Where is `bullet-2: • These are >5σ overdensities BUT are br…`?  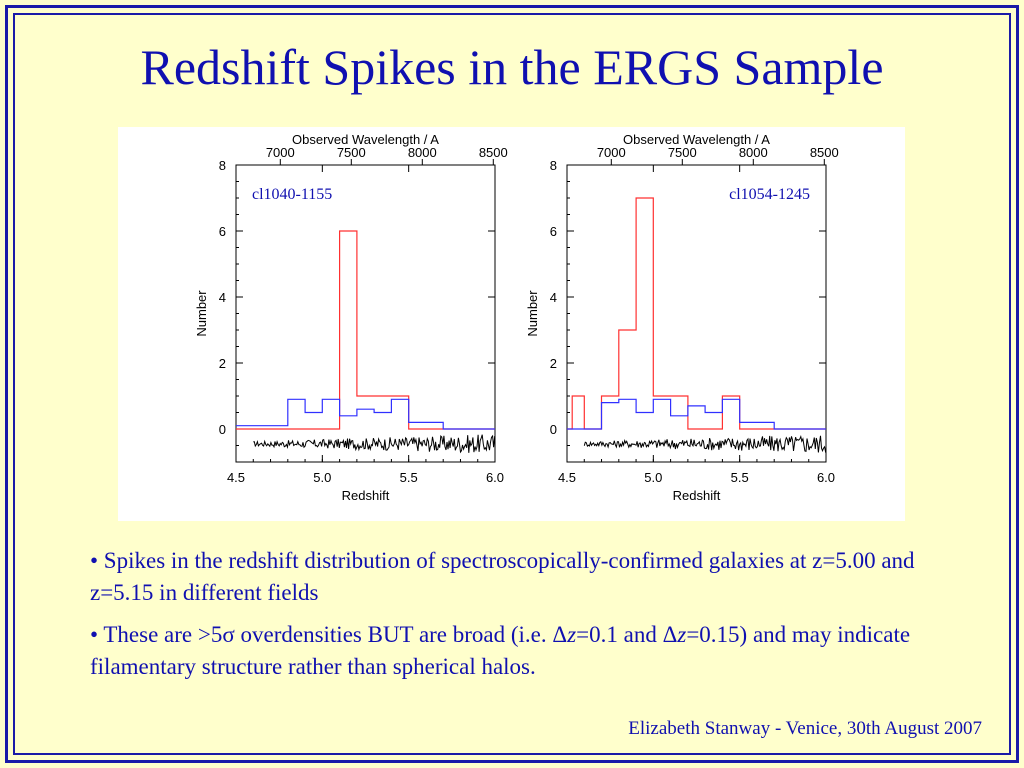
bullet-2: • These are >5σ overdensities BUT are br… is located at coordinates (520, 651).